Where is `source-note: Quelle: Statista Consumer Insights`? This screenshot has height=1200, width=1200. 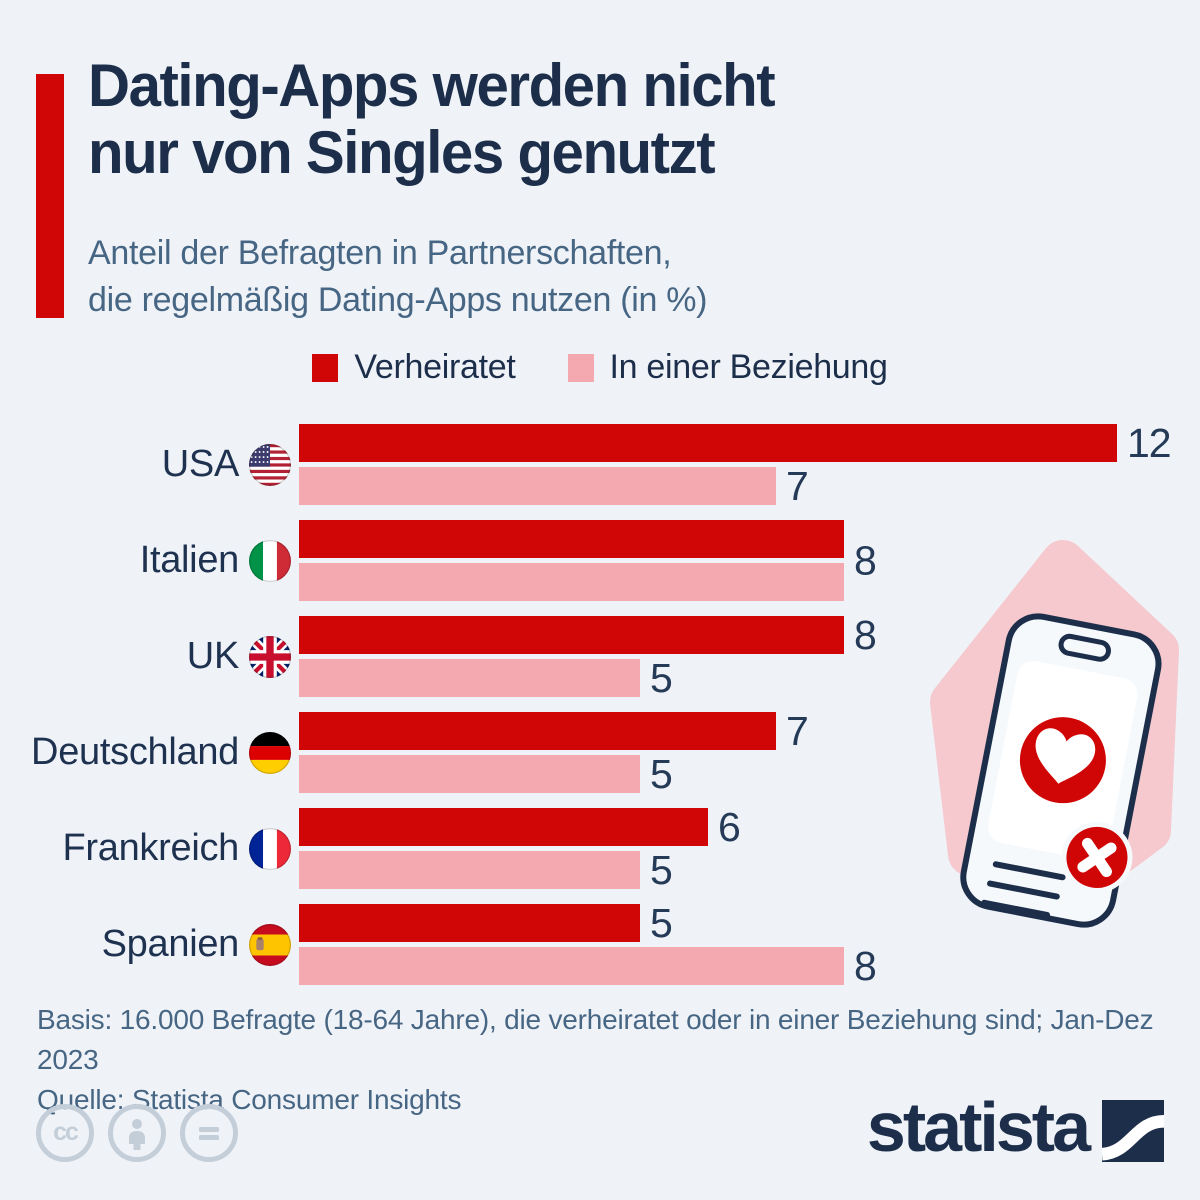
source-note: Quelle: Statista Consumer Insights is located at coordinates (249, 1099).